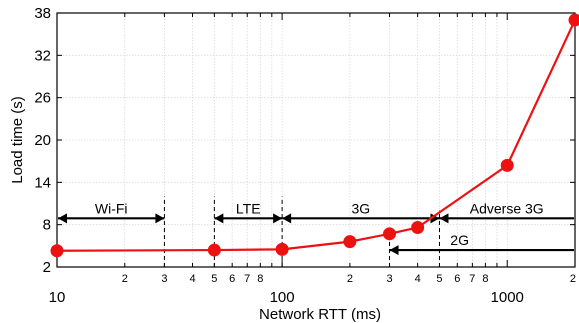 The width and height of the screenshot is (579, 323). Describe the element at coordinates (111, 208) in the screenshot. I see `band-label: Wi-Fi` at that location.